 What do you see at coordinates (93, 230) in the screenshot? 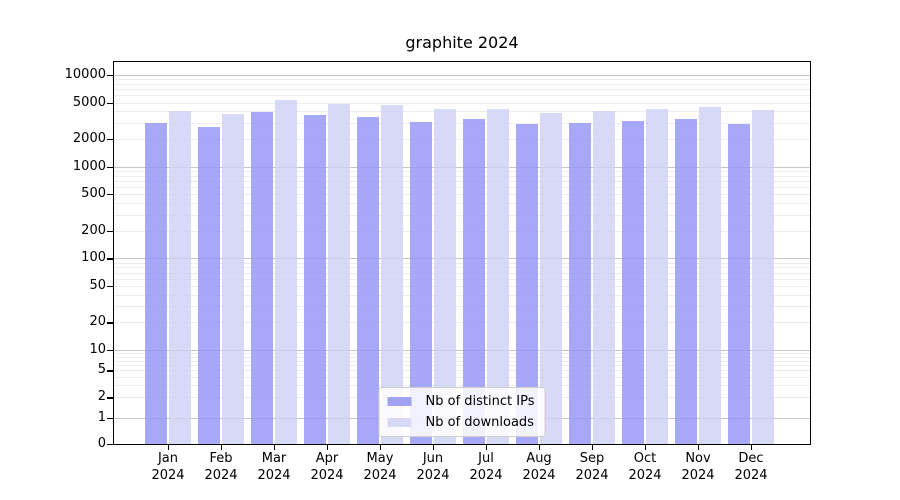
I see `y-tick-label: 200` at bounding box center [93, 230].